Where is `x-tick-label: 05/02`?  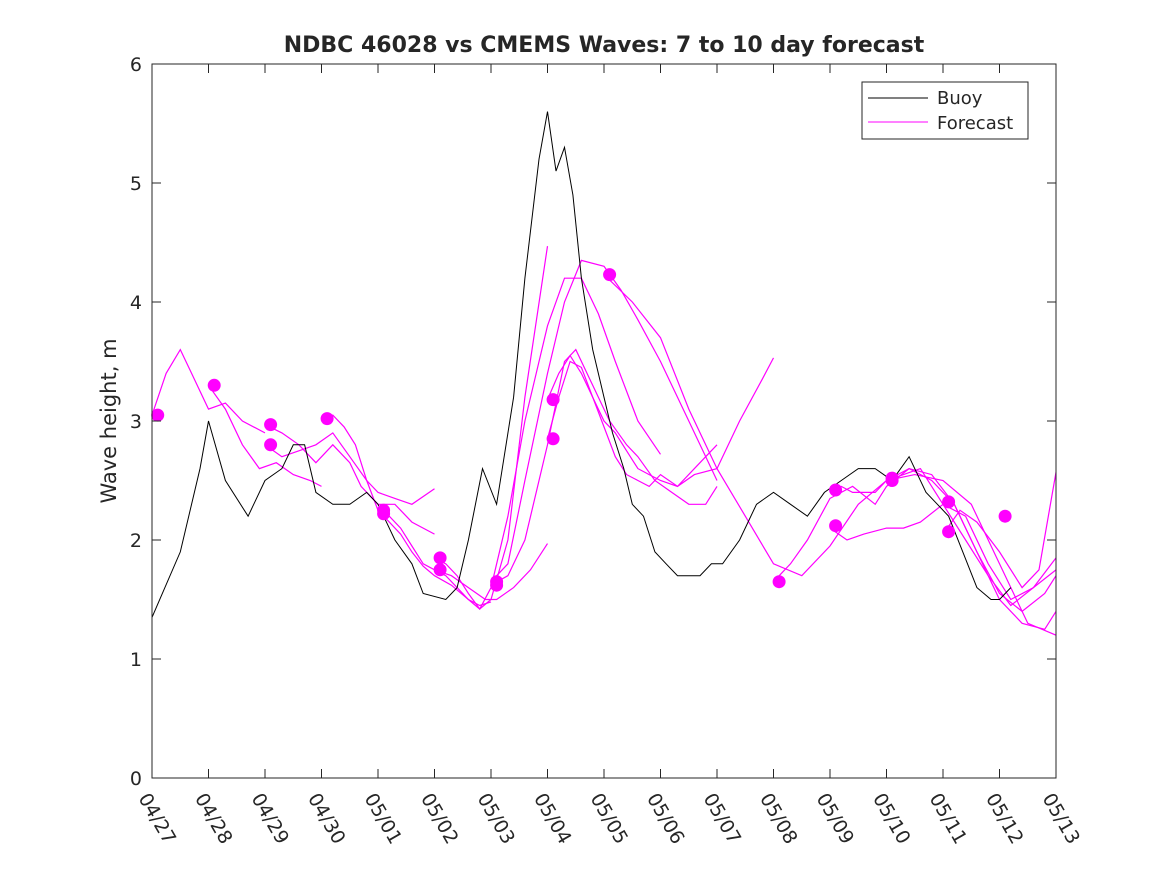
x-tick-label: 05/02 is located at coordinates (439, 819).